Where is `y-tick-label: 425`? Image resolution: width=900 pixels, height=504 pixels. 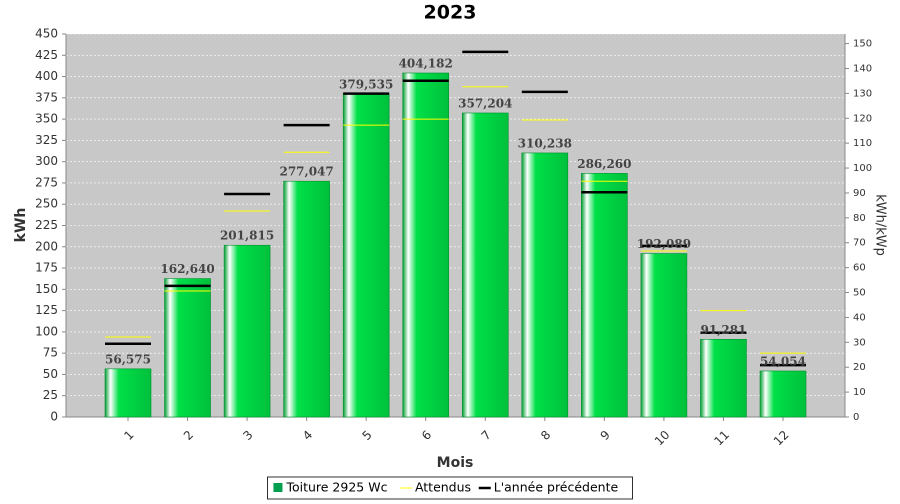 y-tick-label: 425 is located at coordinates (46, 55).